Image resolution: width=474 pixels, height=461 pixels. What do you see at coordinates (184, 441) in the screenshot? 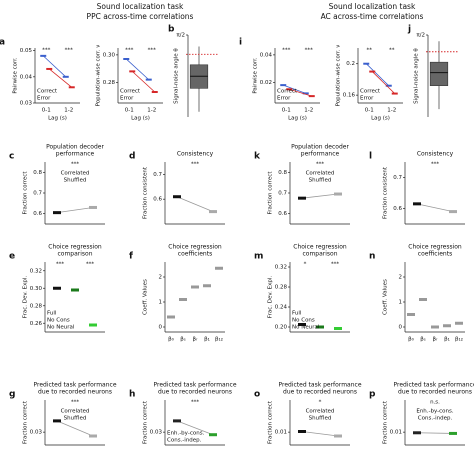
I see `legend-entry: Cons.-indep.` at bounding box center [184, 441].